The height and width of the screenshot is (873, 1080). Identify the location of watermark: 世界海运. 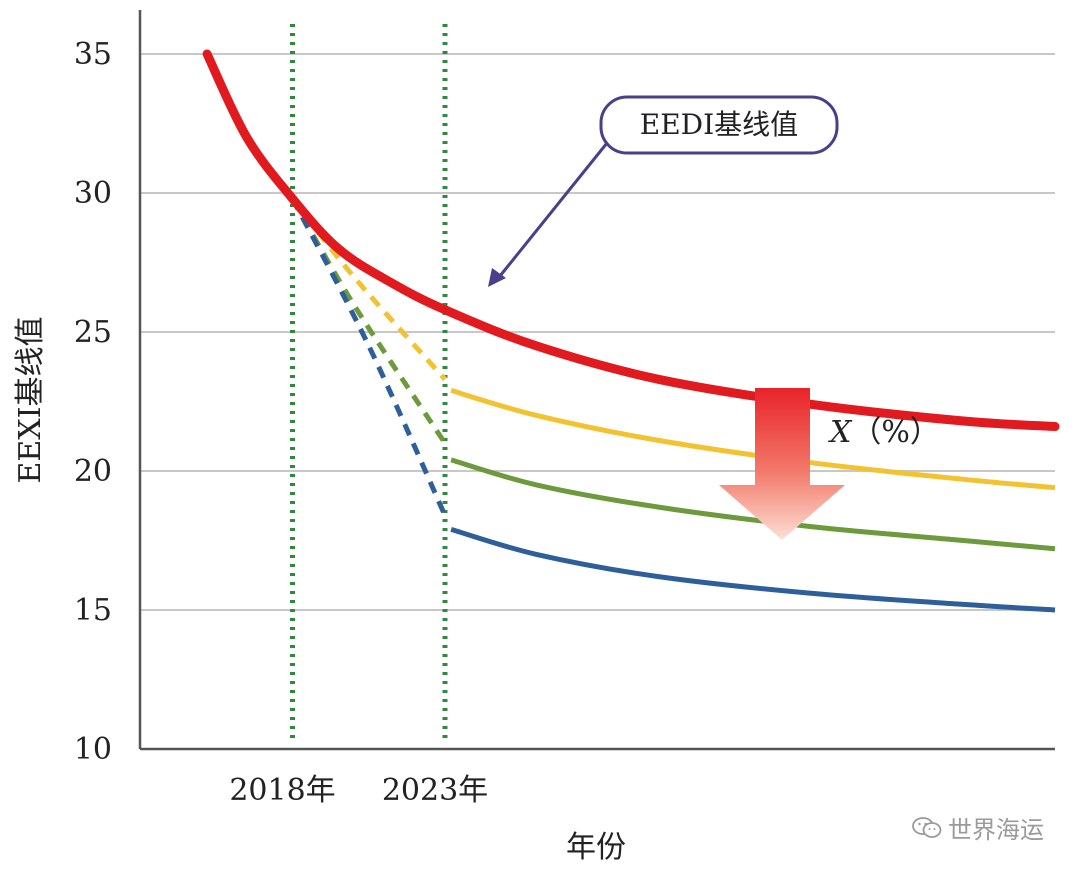
(978, 827).